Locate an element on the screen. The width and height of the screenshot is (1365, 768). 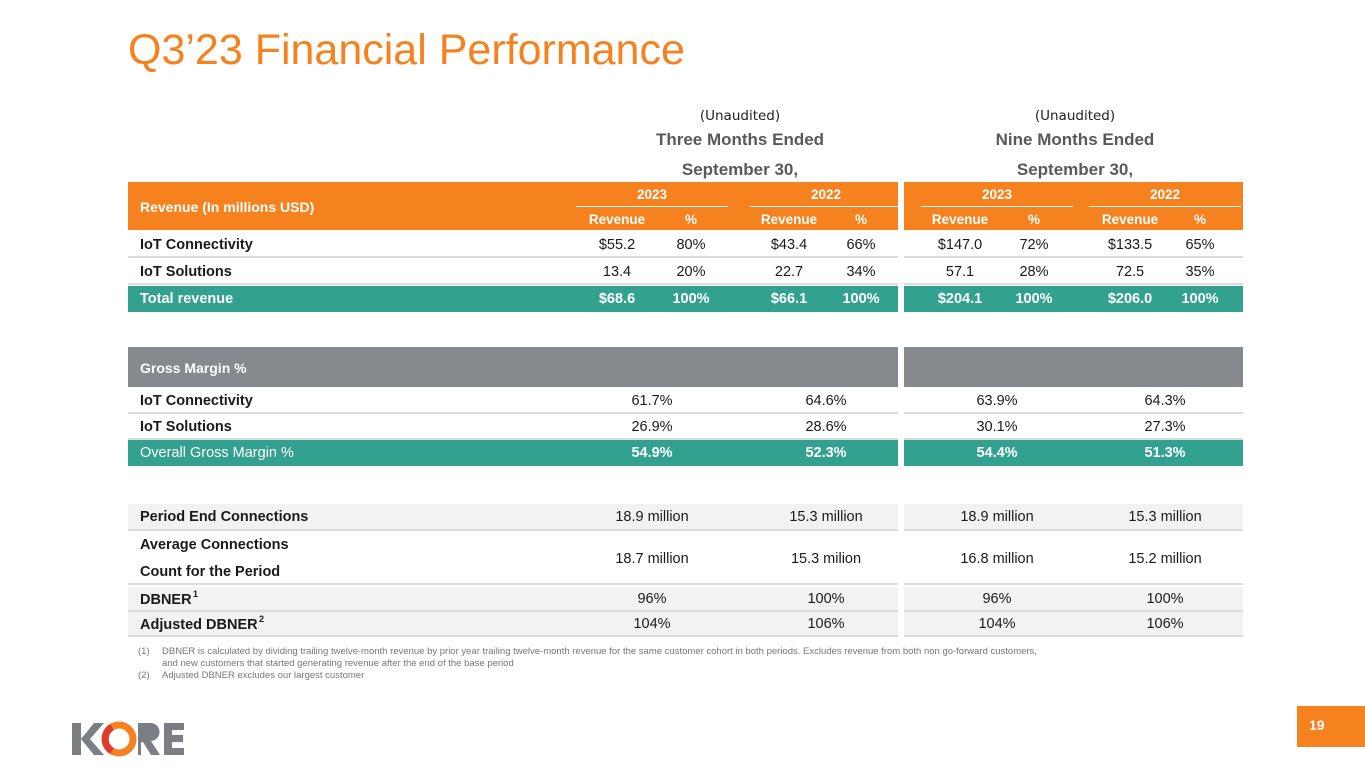
footnote-marker: 1 is located at coordinates (196, 594).